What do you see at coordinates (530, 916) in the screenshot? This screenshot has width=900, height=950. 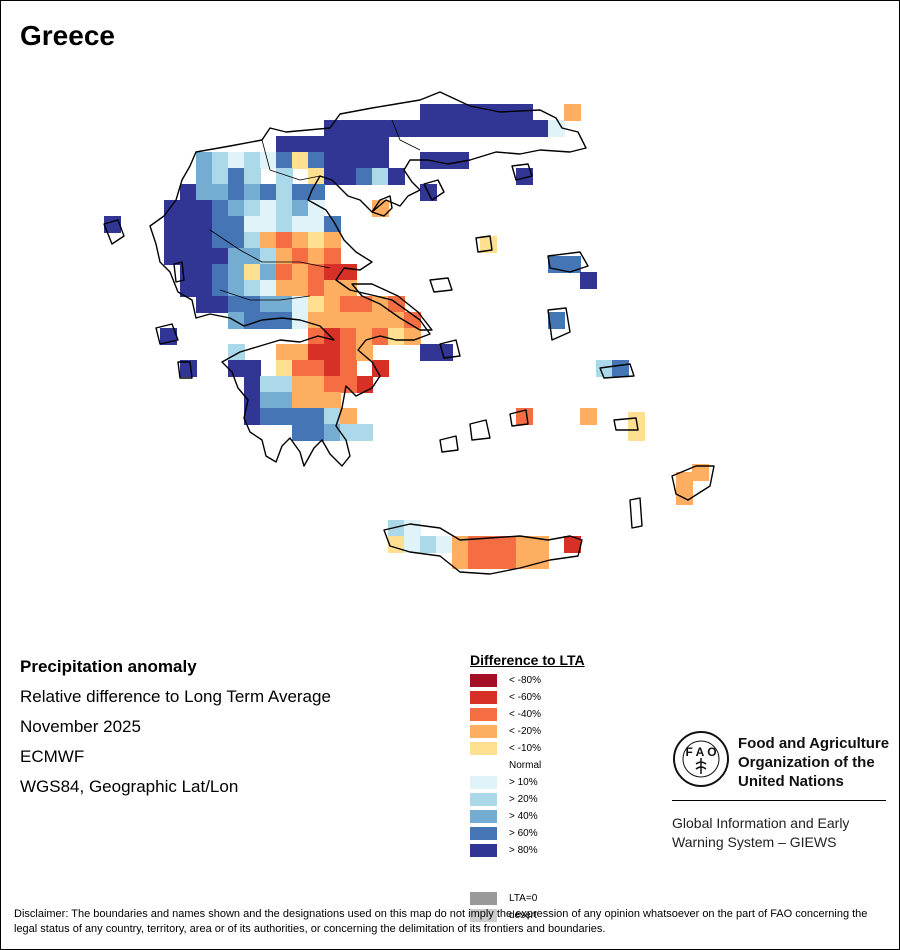 I see `legend-item: desert` at bounding box center [530, 916].